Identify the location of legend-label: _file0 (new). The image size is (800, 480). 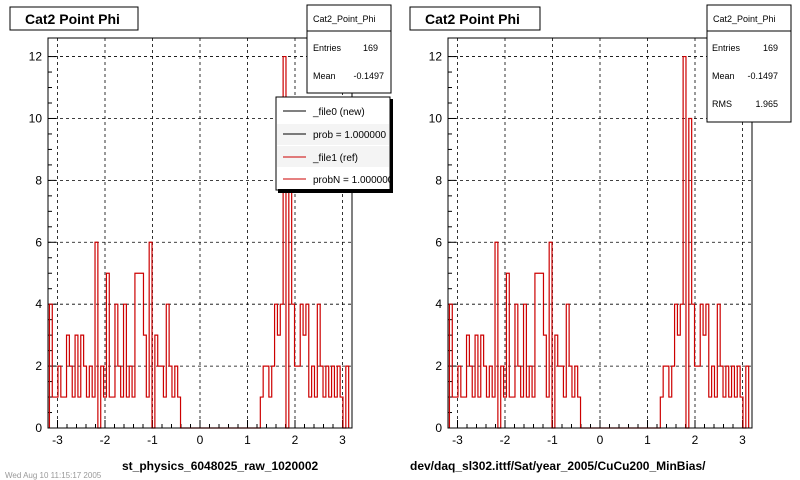
(338, 112).